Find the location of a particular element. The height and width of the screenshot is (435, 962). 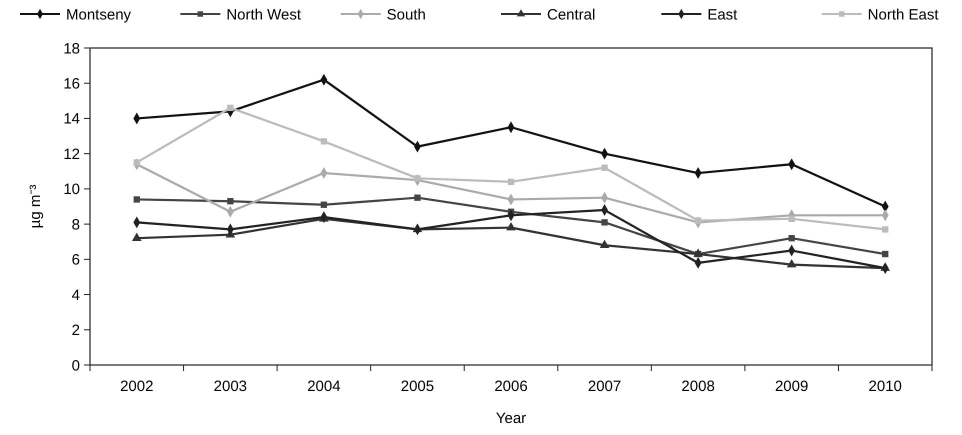

legend-label: East is located at coordinates (722, 15).